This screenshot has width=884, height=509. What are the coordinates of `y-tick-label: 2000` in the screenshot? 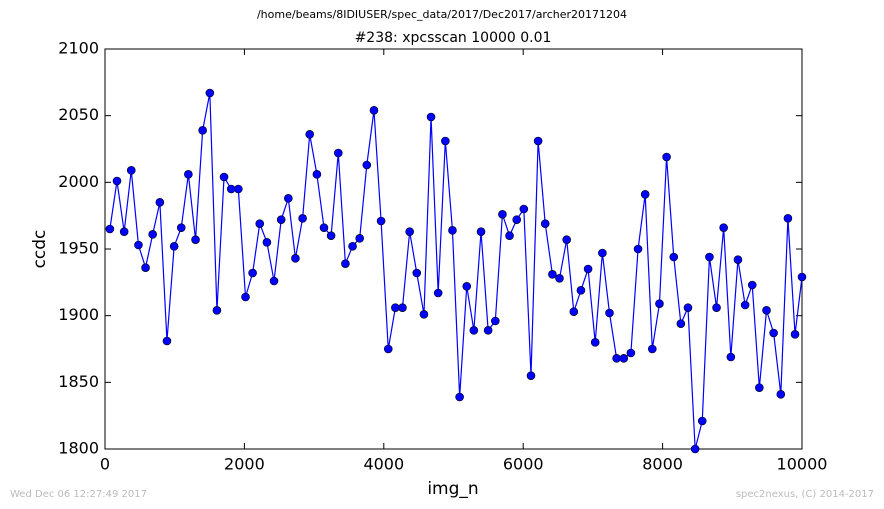 It's located at (78, 181).